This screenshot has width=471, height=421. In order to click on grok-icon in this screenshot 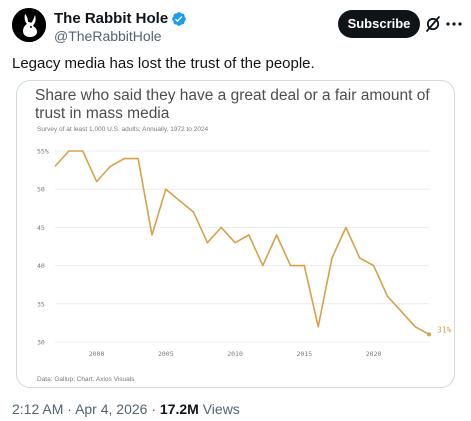, I will do `click(433, 24)`.